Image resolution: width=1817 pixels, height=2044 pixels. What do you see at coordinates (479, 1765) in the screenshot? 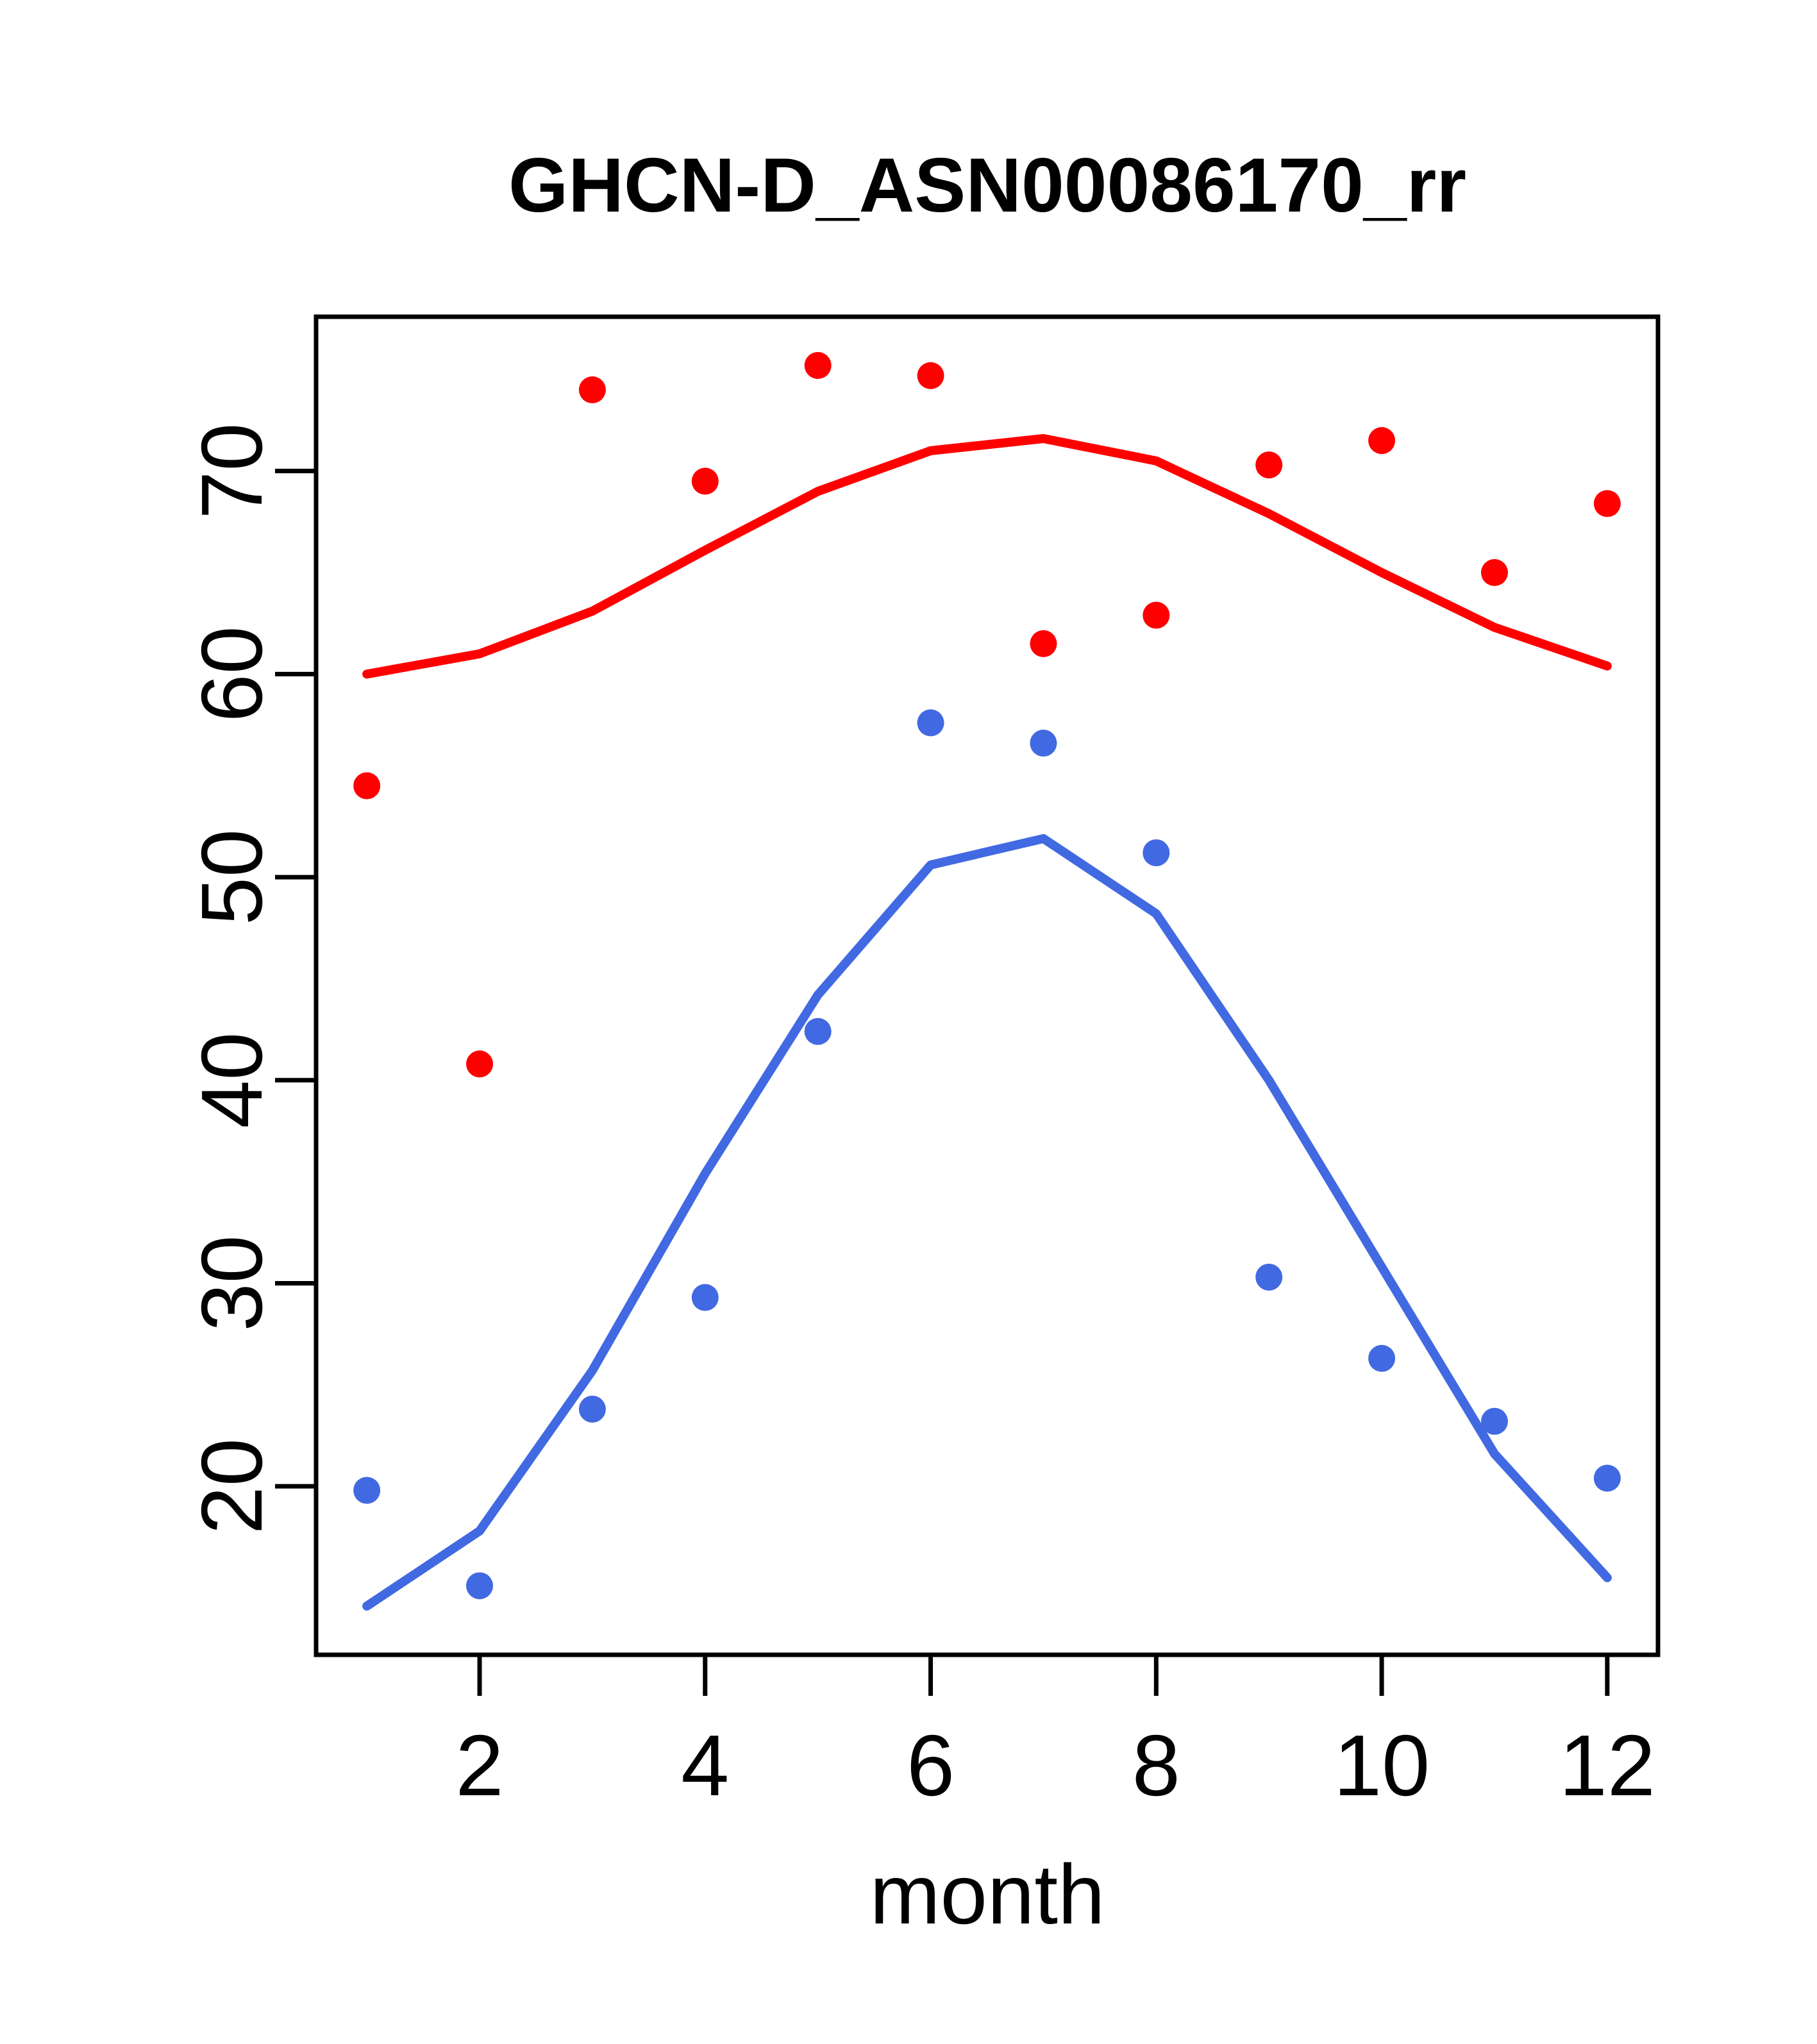
I see `x-tick-label: 2` at bounding box center [479, 1765].